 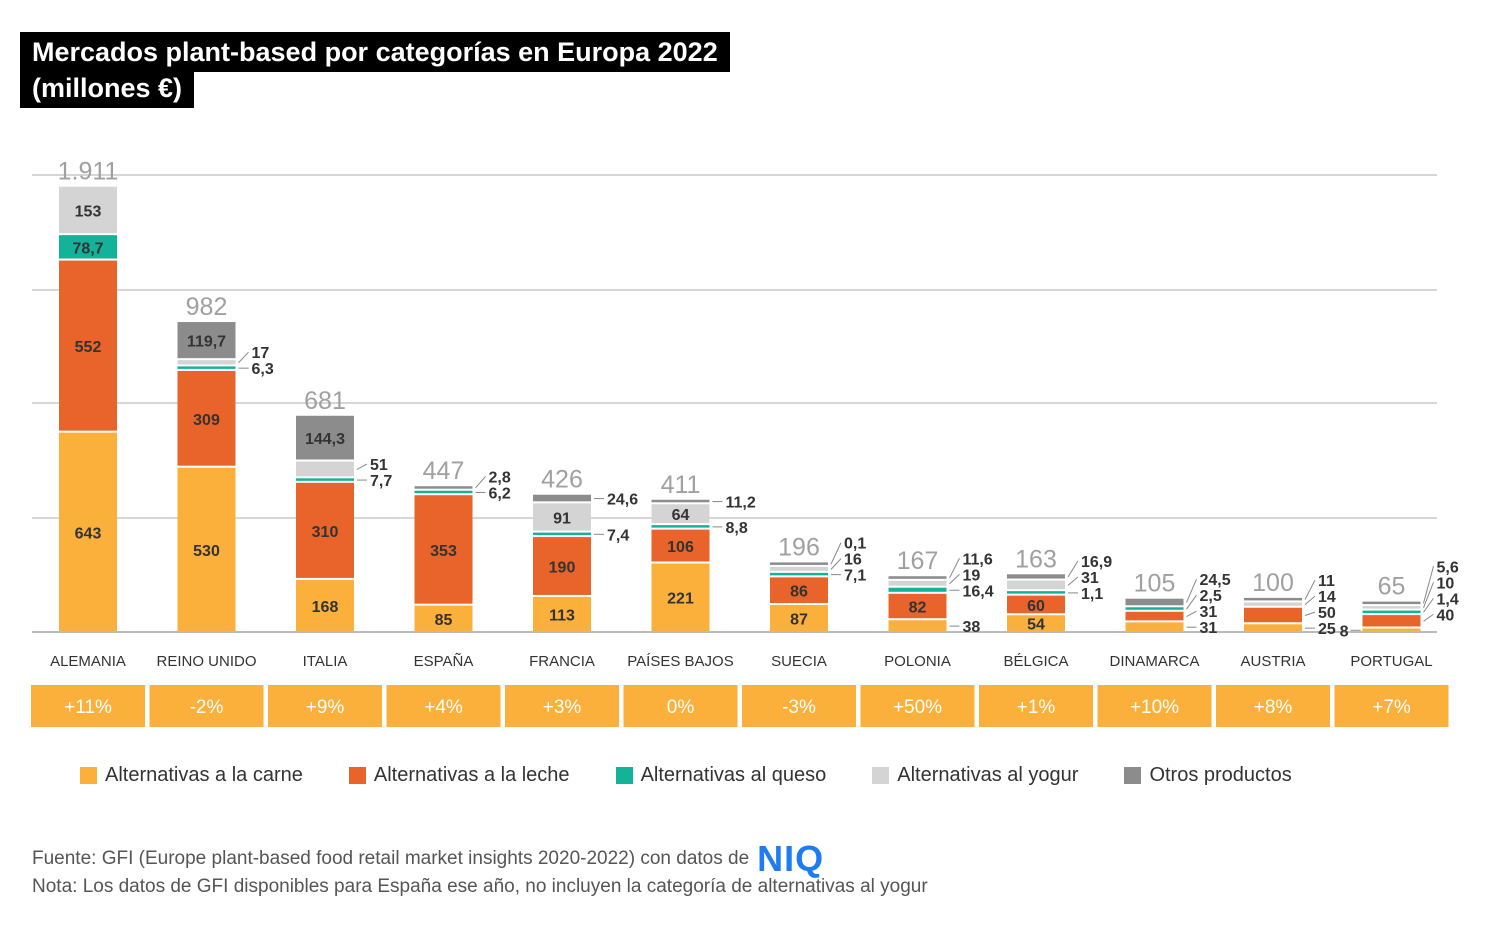 What do you see at coordinates (1272, 661) in the screenshot?
I see `category-label: AUSTRIA` at bounding box center [1272, 661].